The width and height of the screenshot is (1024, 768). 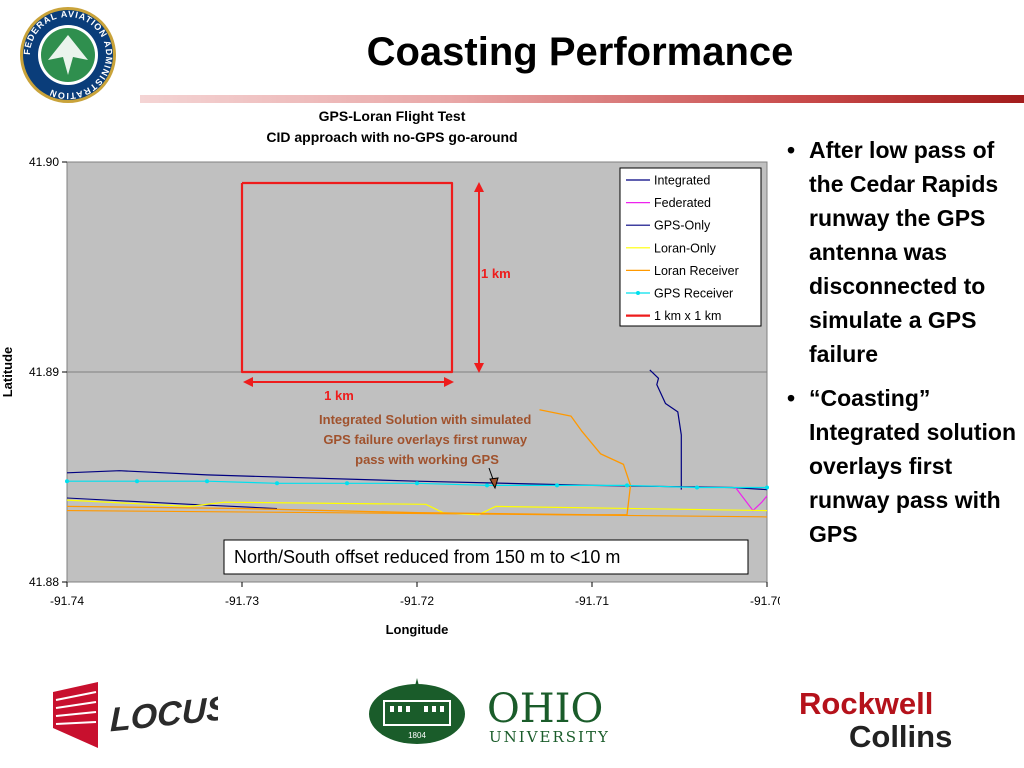 What do you see at coordinates (545, 709) in the screenshot?
I see `ohio-logo-text: OHIO` at bounding box center [545, 709].